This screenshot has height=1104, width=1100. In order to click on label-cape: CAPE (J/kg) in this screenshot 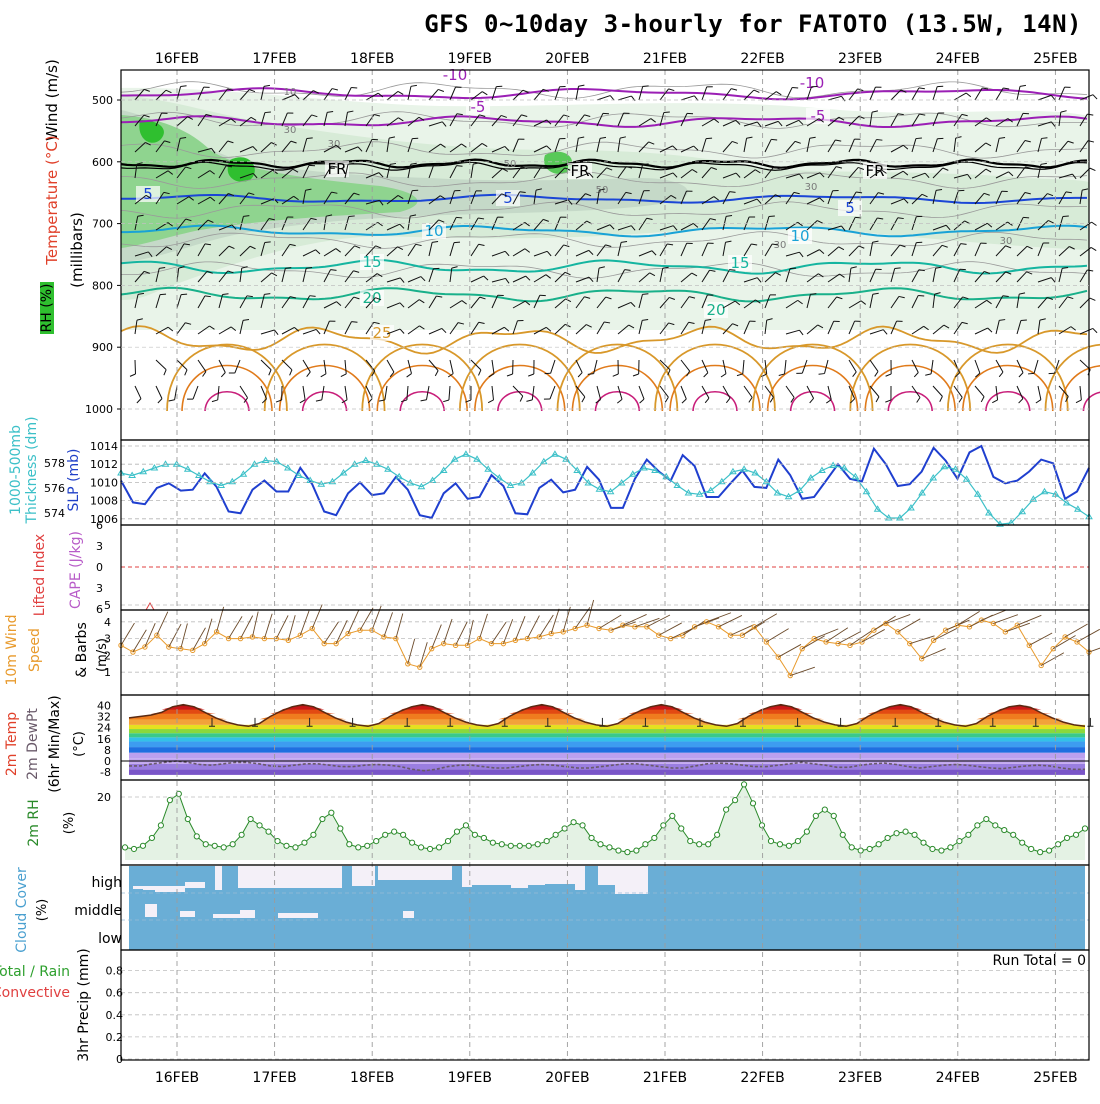, I will do `click(76, 570)`.